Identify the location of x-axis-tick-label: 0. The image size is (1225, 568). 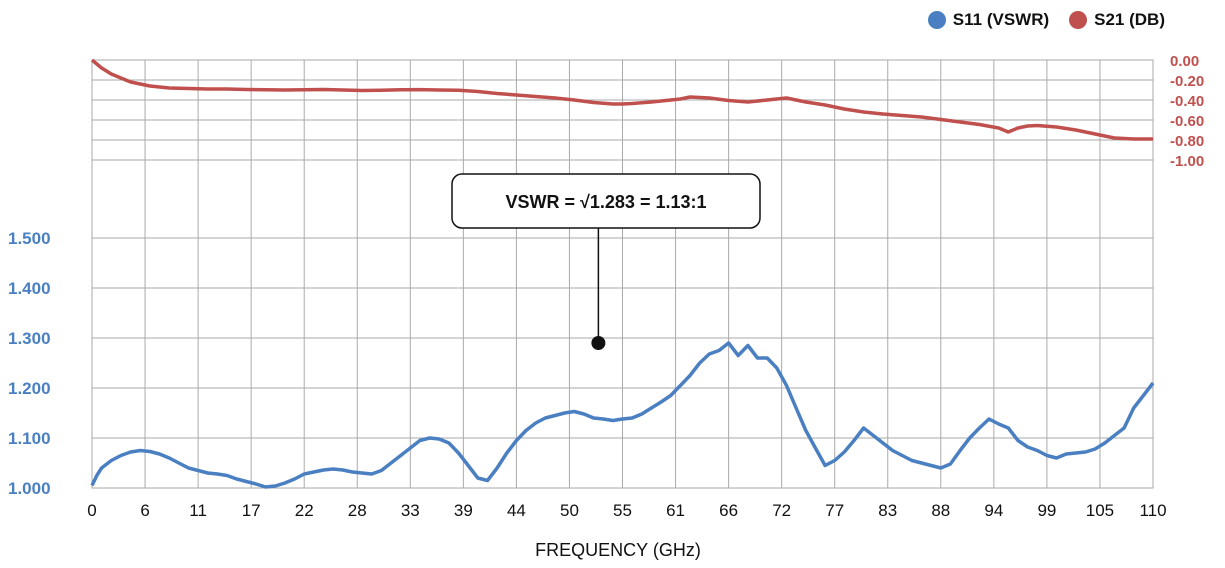
(91, 510).